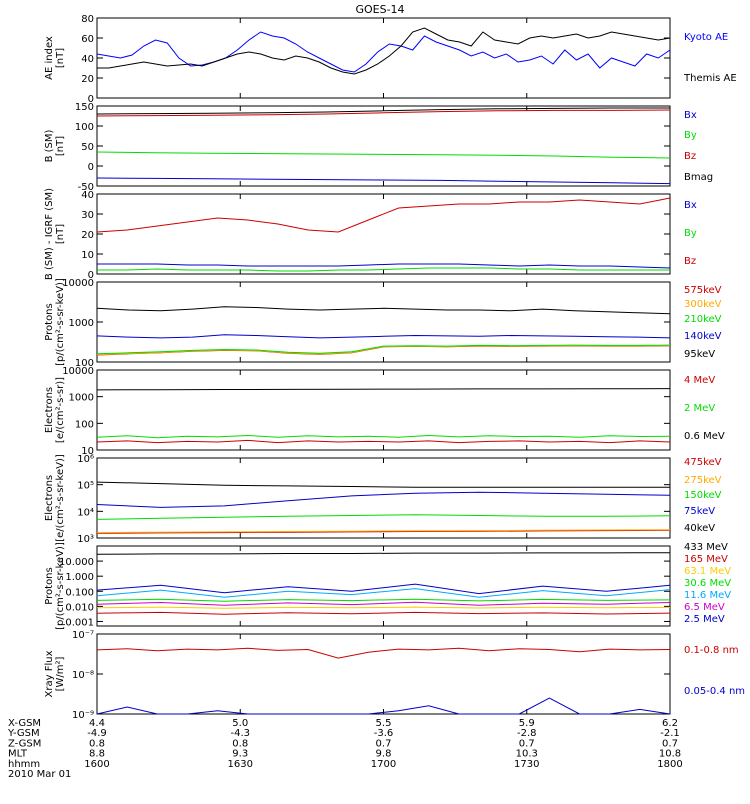 This screenshot has width=750, height=804. I want to click on y-tick-label: 10000, so click(78, 371).